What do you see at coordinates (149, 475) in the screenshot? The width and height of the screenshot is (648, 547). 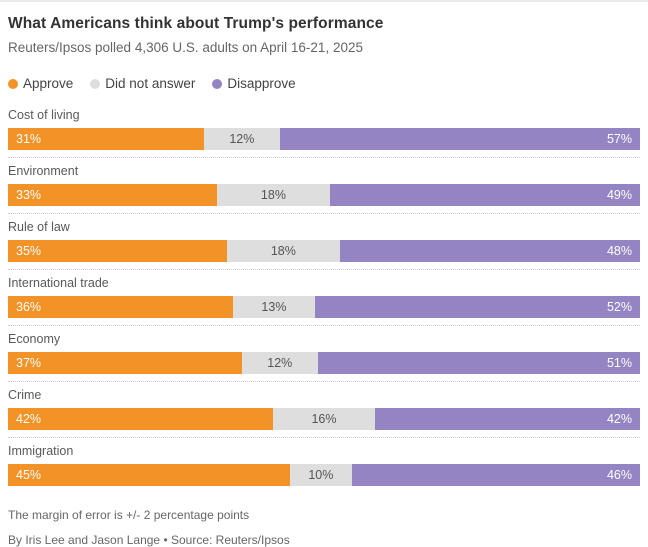 I see `bar-segment-approve: 45%` at bounding box center [149, 475].